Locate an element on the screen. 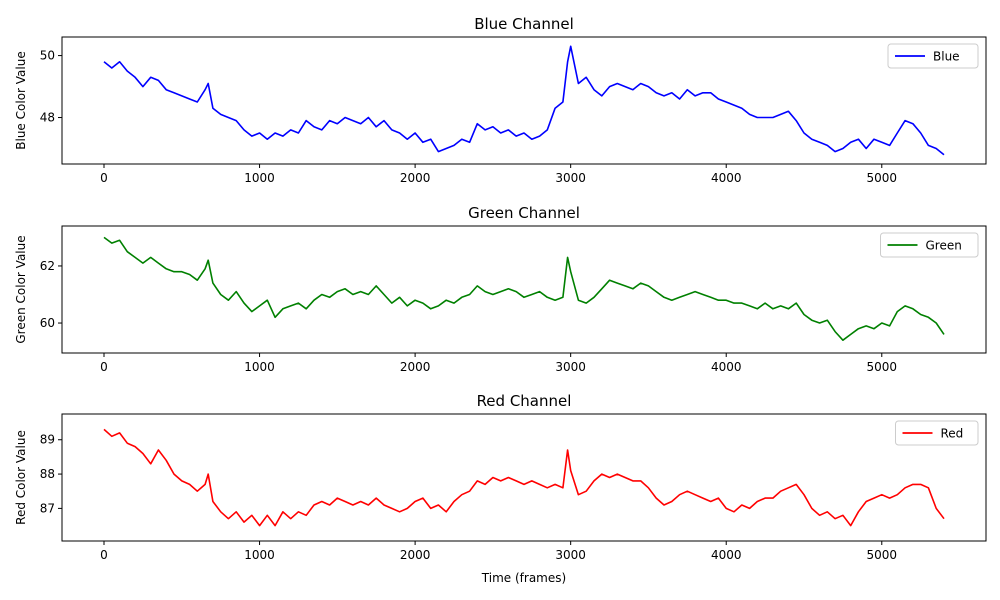 Image resolution: width=1000 pixels, height=600 pixels. legend-label: Red is located at coordinates (952, 434).